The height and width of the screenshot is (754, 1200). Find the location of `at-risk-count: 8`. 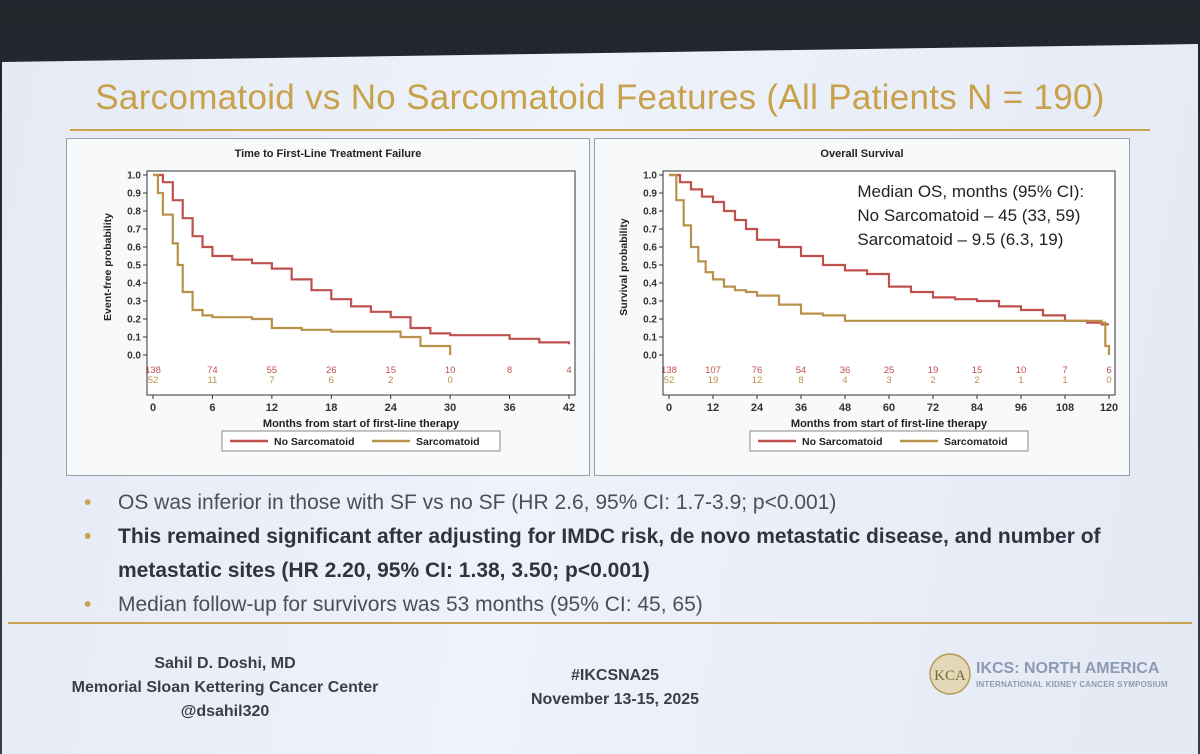

at-risk-count: 8 is located at coordinates (509, 370).